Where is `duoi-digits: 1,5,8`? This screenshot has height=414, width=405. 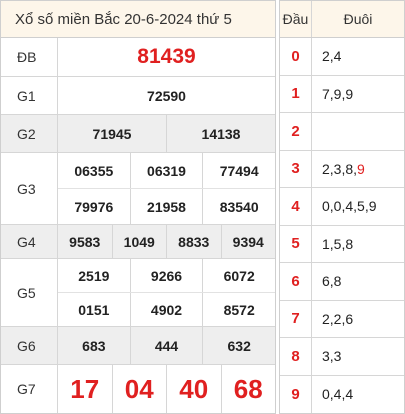
duoi-digits: 1,5,8 is located at coordinates (358, 244).